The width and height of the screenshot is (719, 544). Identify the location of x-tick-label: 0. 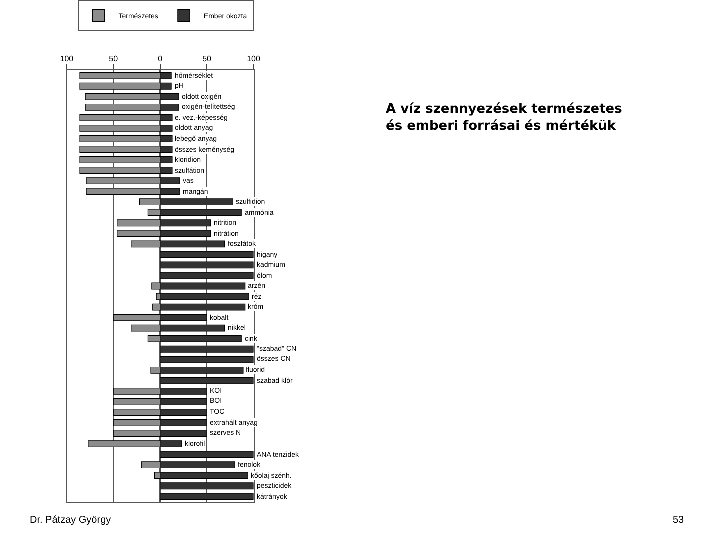
(161, 59).